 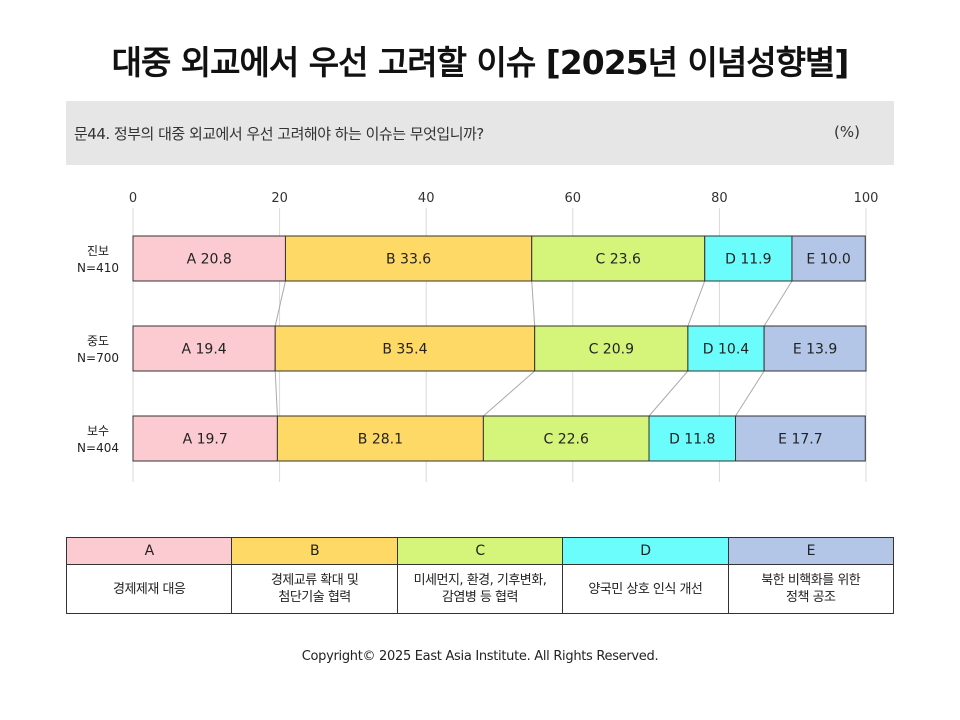 I want to click on data-label: D 11.9, so click(x=748, y=260).